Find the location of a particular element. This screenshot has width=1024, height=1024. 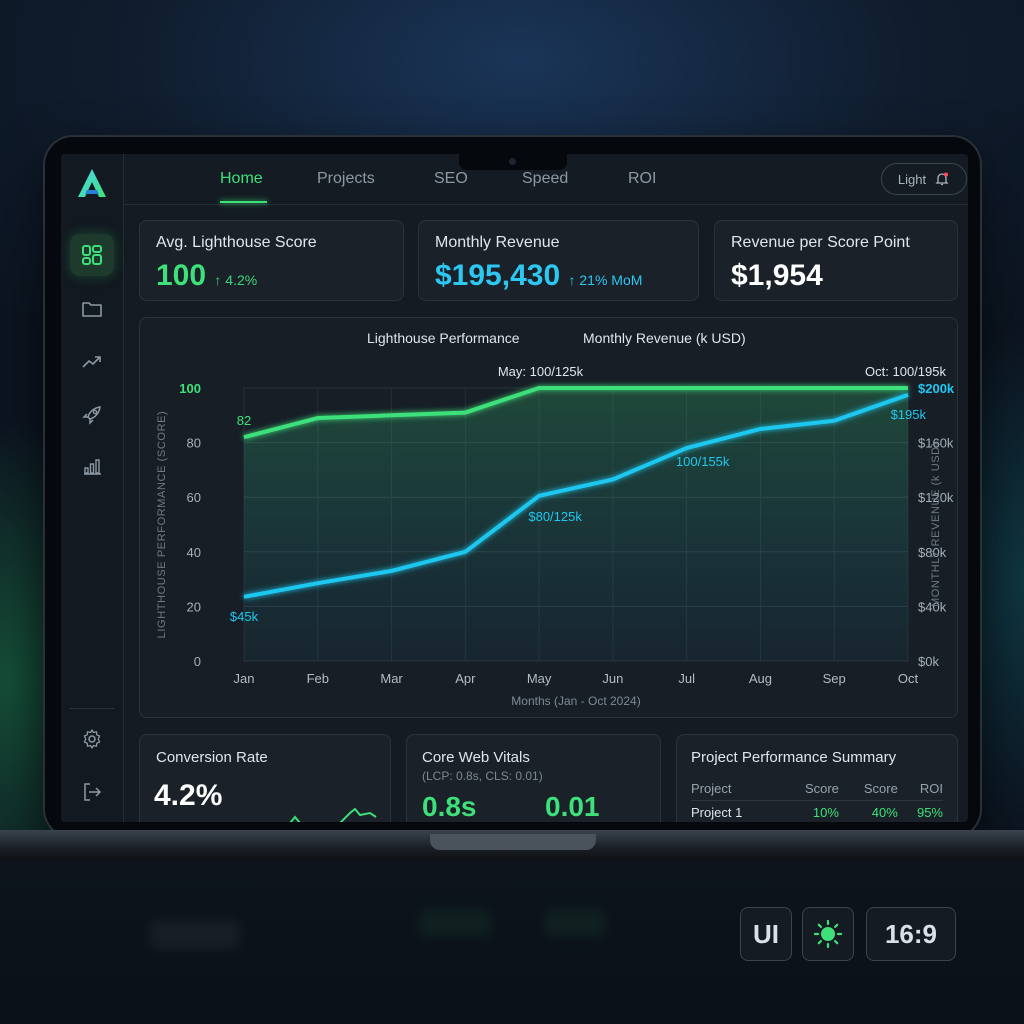

kpi-title: Monthly Revenue is located at coordinates (497, 242).